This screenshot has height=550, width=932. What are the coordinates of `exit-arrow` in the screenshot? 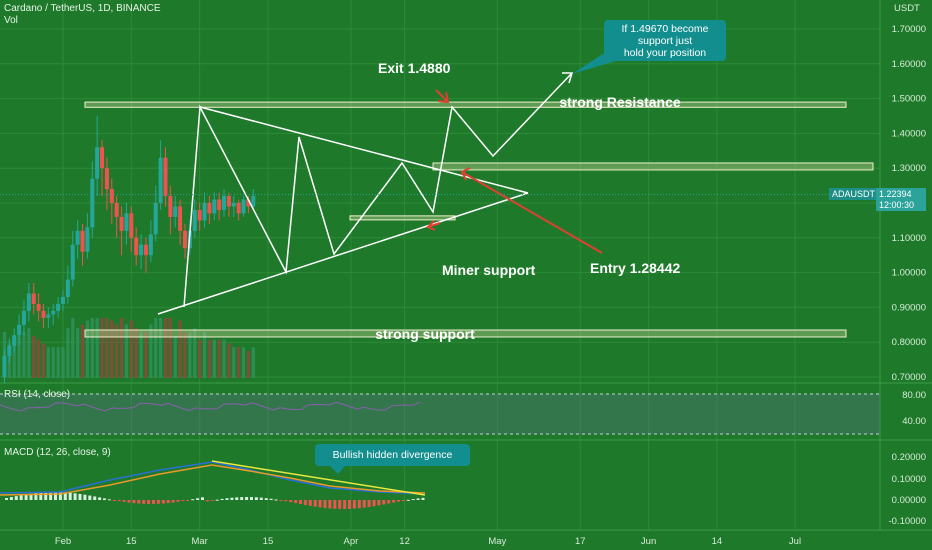 It's located at (442, 96).